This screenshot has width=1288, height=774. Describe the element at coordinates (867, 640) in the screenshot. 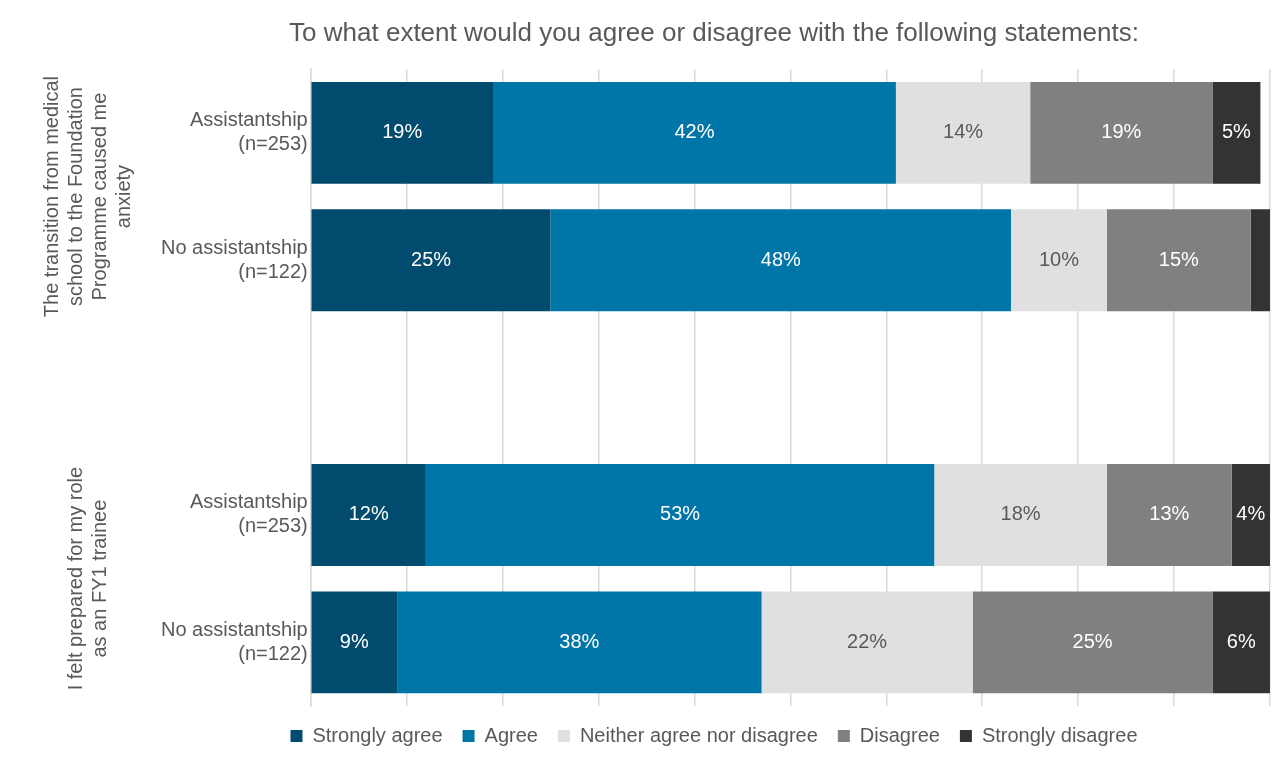

I see `data-label: 22%` at that location.